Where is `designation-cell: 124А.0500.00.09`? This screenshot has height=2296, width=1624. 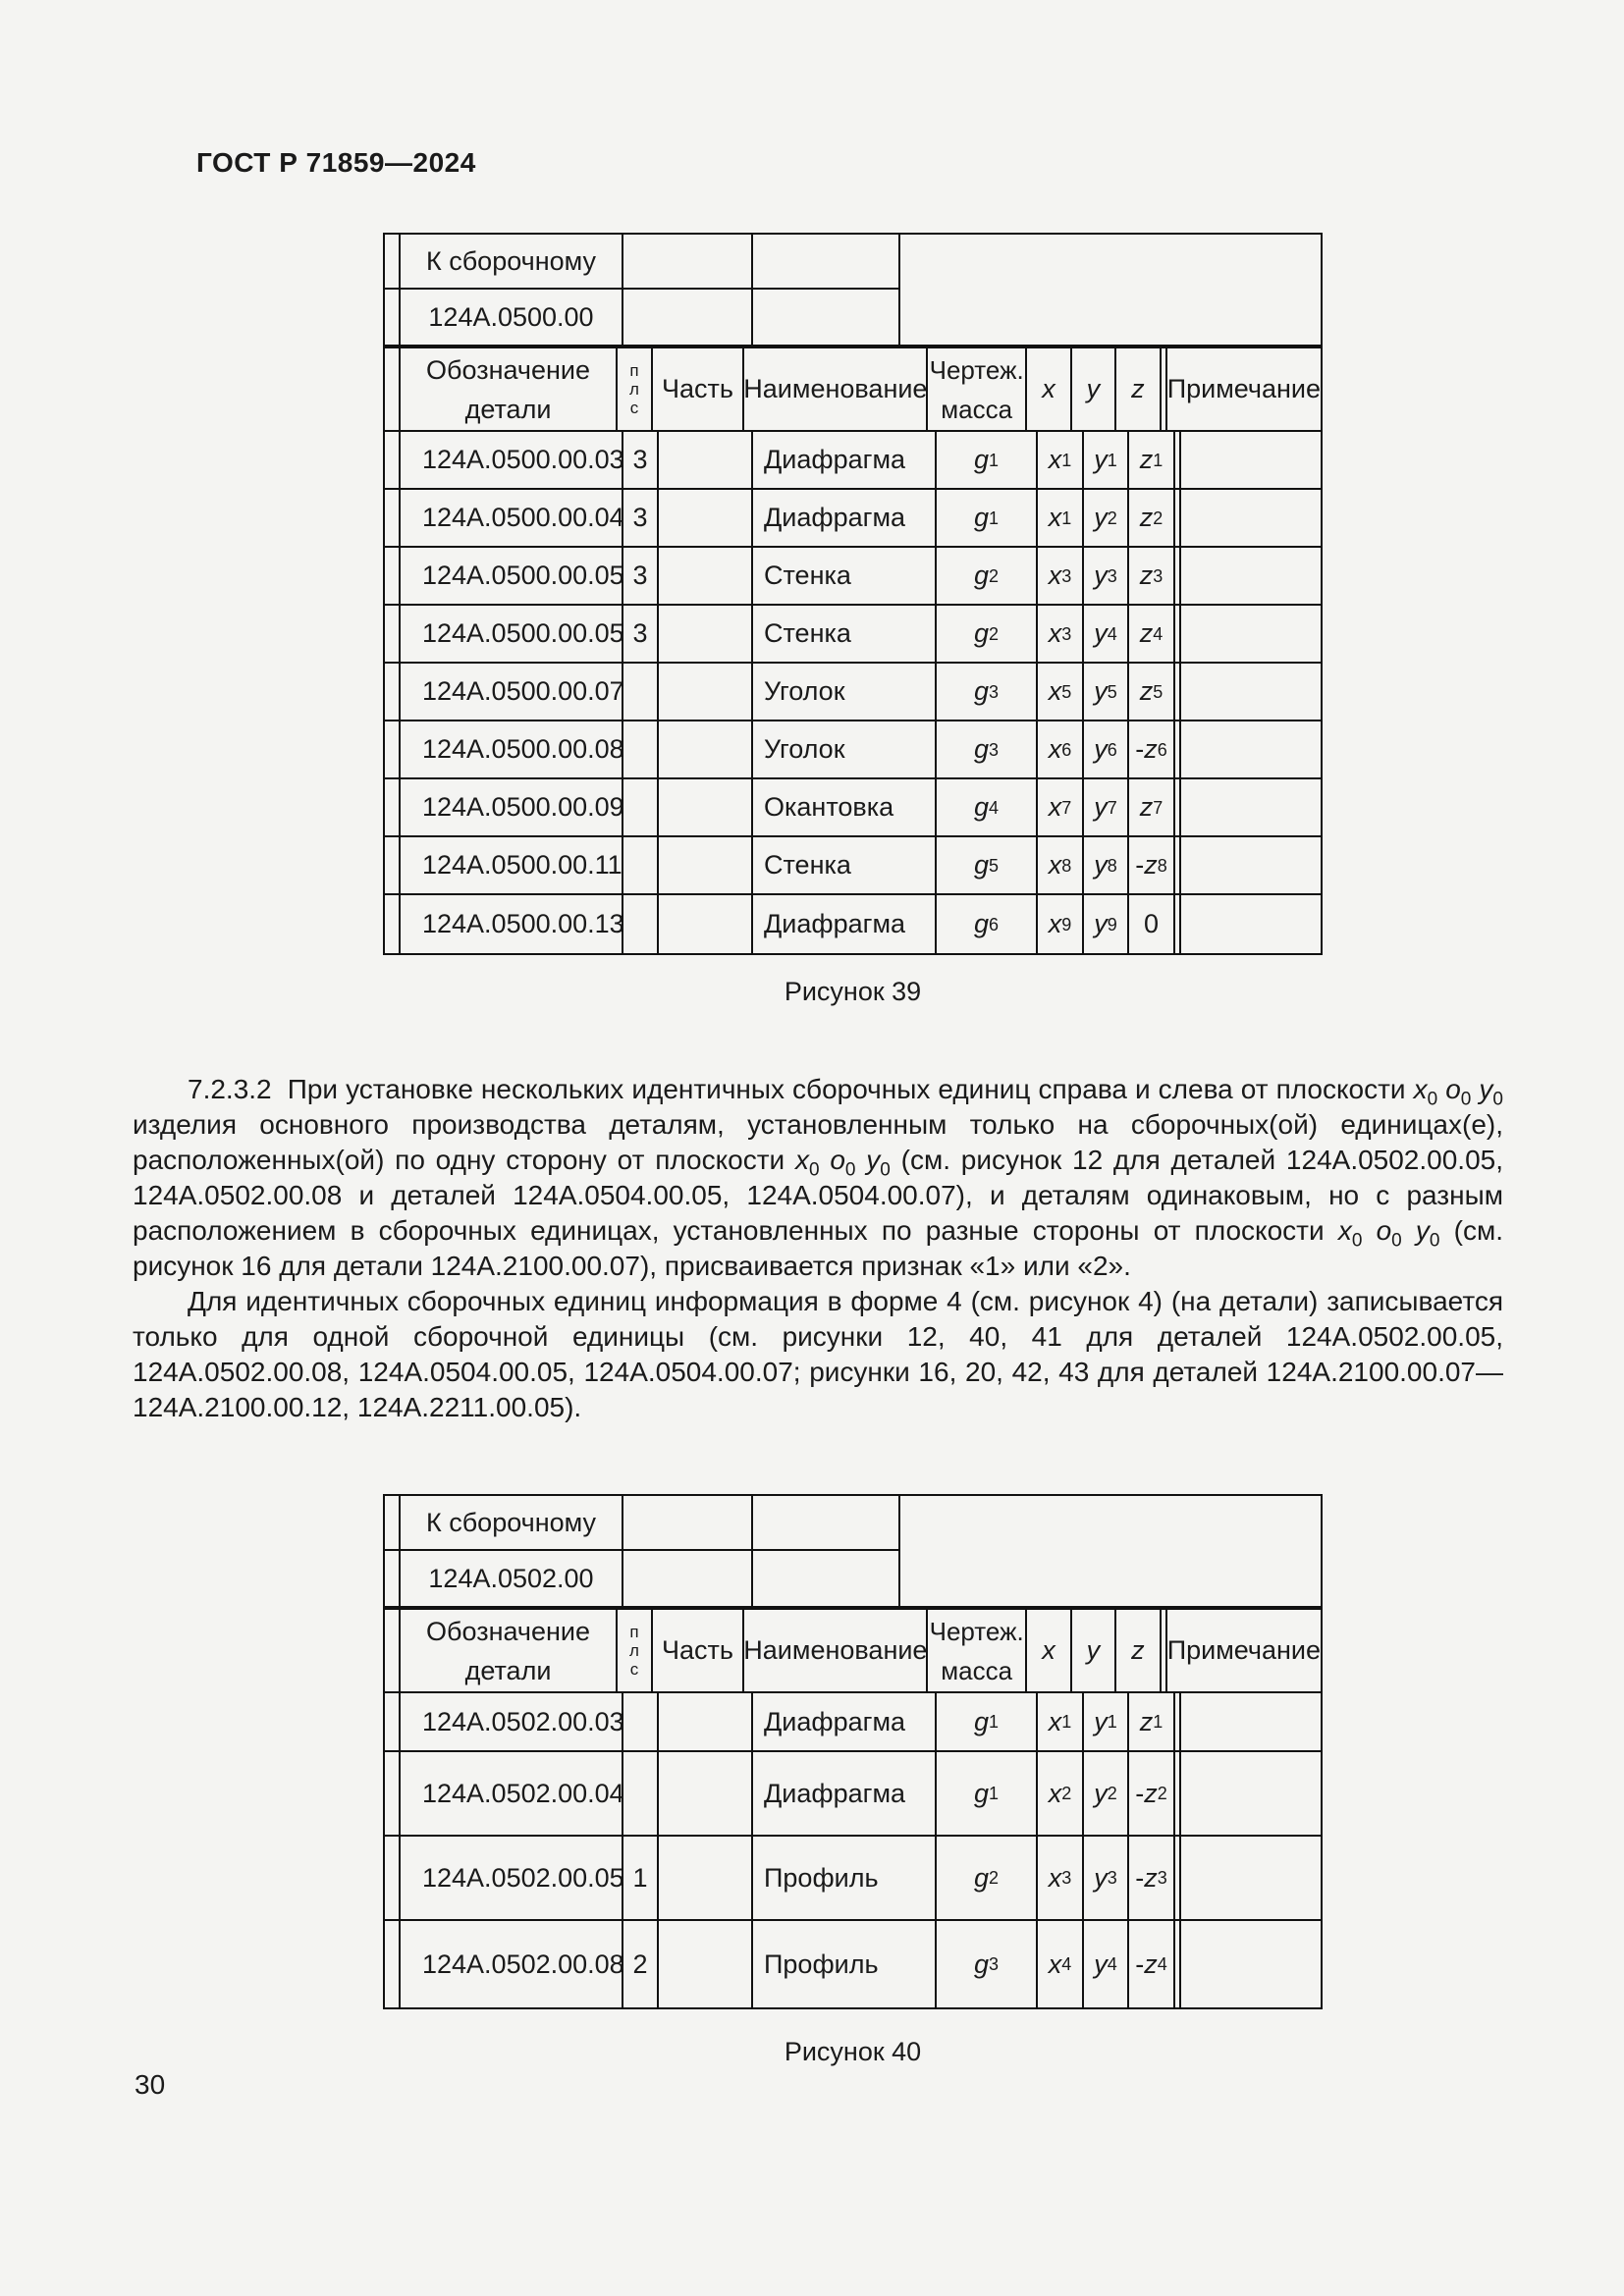 designation-cell: 124А.0500.00.09 is located at coordinates (512, 807).